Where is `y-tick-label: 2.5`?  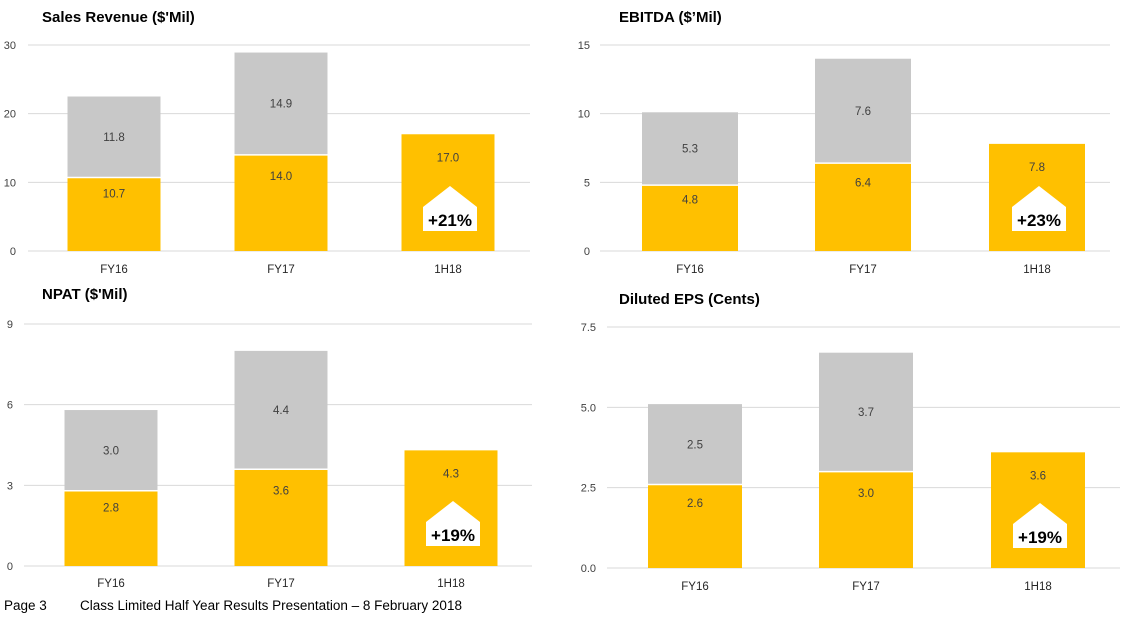
y-tick-label: 2.5 is located at coordinates (588, 489).